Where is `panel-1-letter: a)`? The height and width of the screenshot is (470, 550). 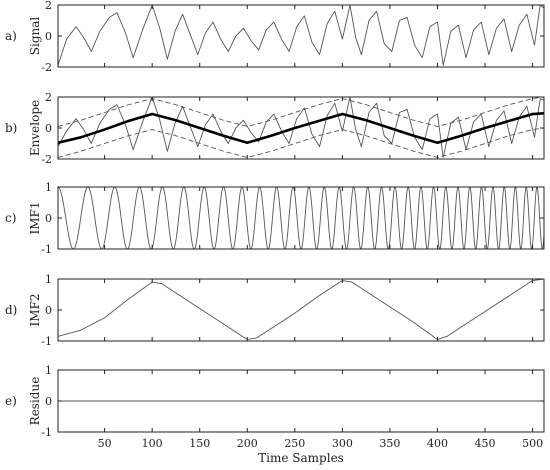 panel-1-letter: a) is located at coordinates (11, 36).